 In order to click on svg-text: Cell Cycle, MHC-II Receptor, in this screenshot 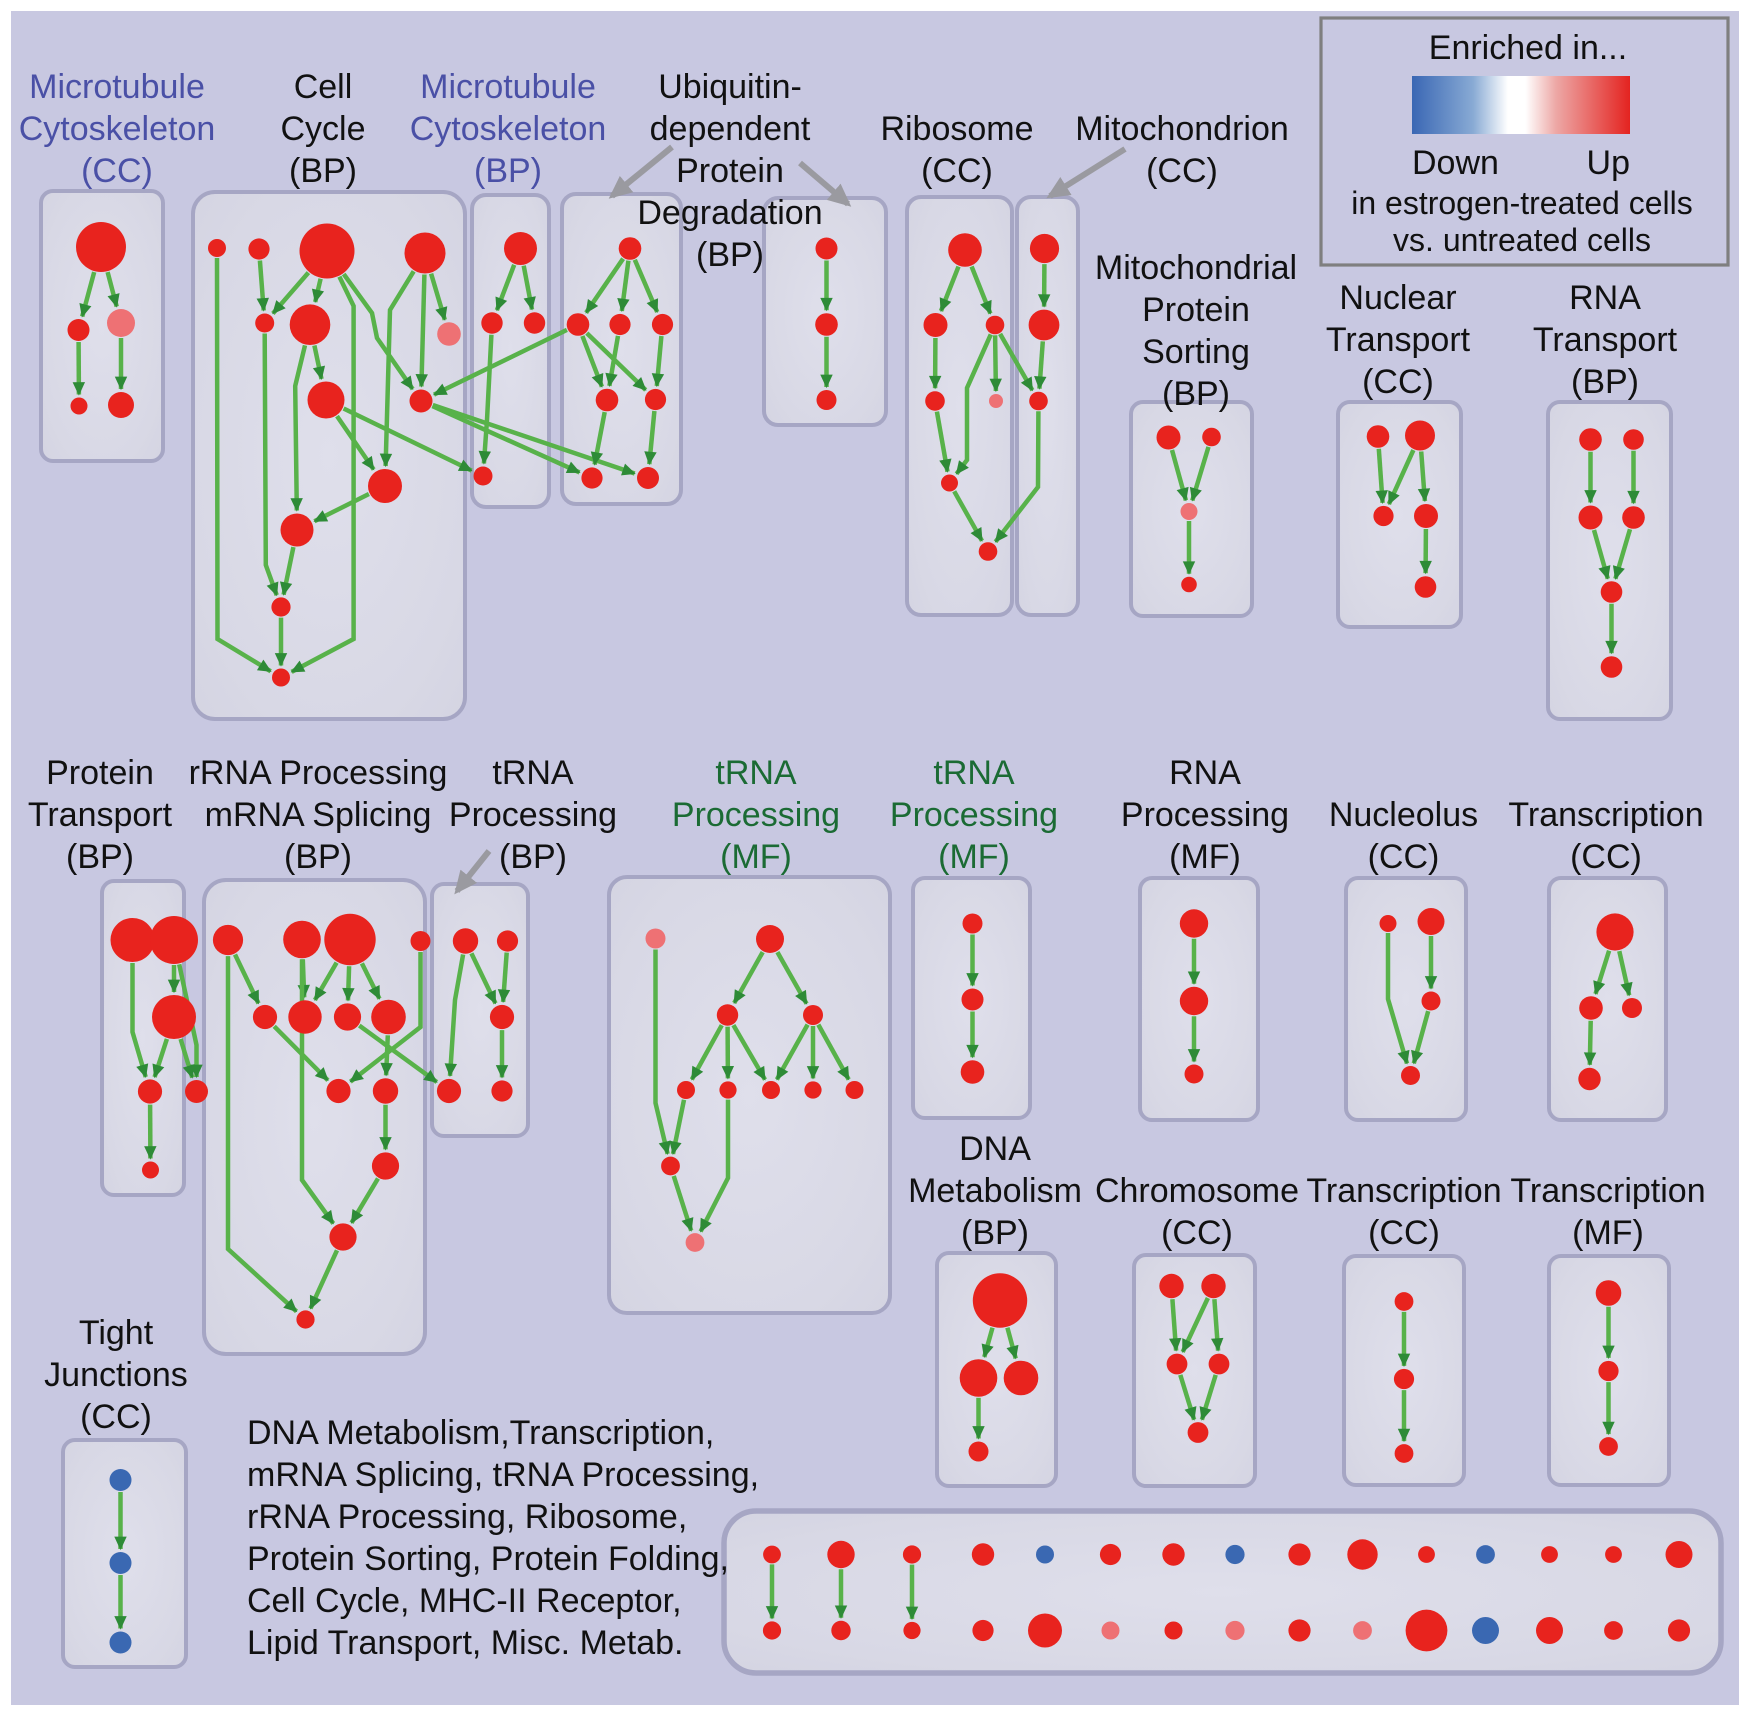, I will do `click(464, 1601)`.